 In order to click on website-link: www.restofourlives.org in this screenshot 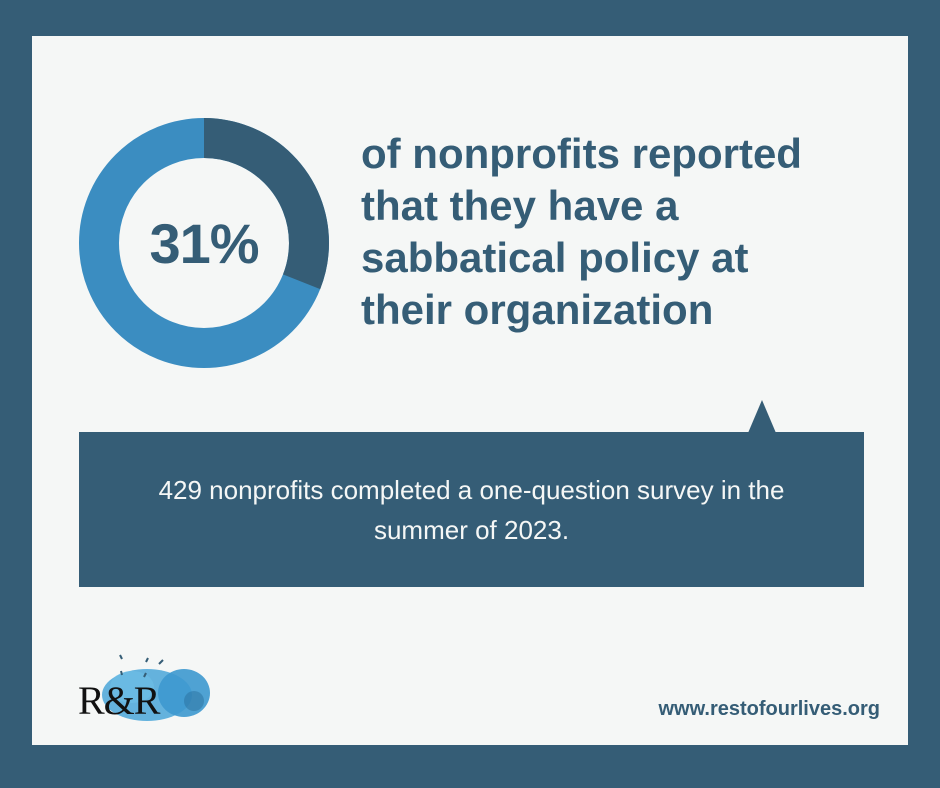, I will do `click(769, 709)`.